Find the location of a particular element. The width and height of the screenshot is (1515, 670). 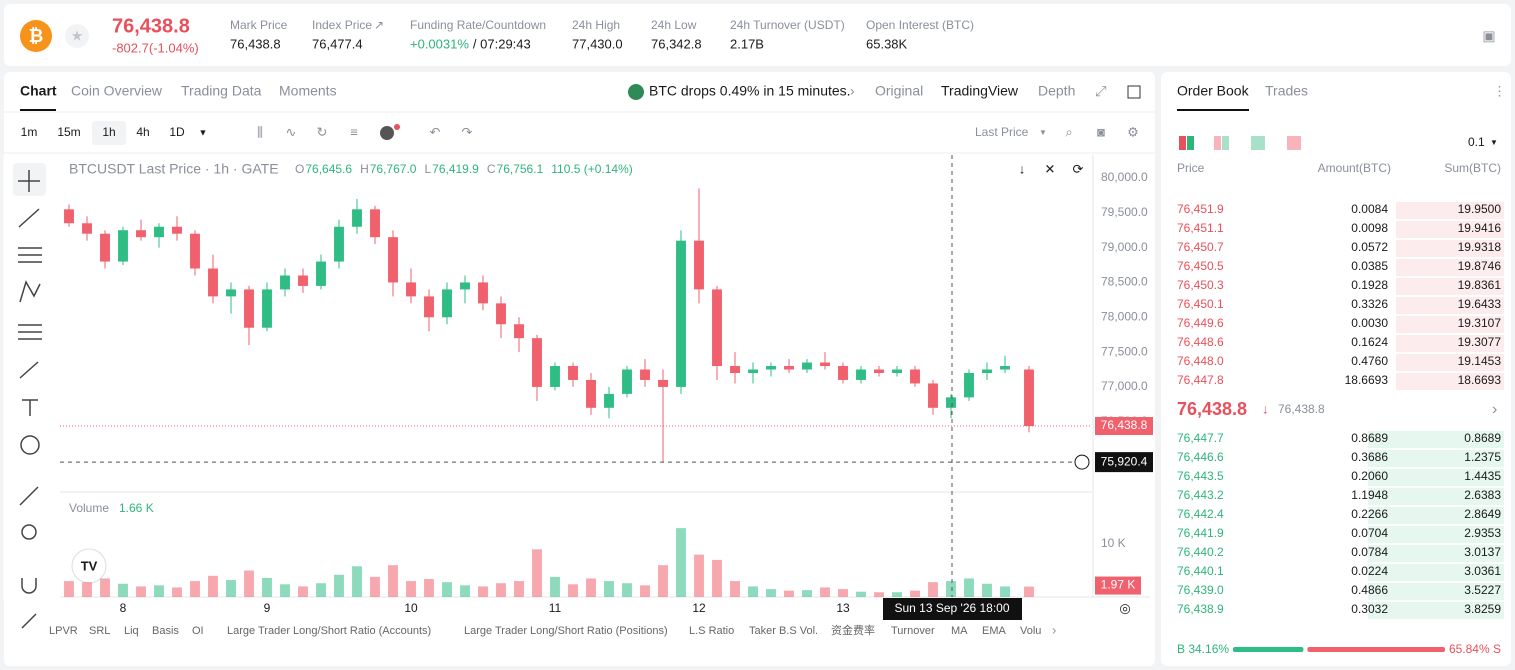

ob-amount: 0.0098 is located at coordinates (1369, 228).